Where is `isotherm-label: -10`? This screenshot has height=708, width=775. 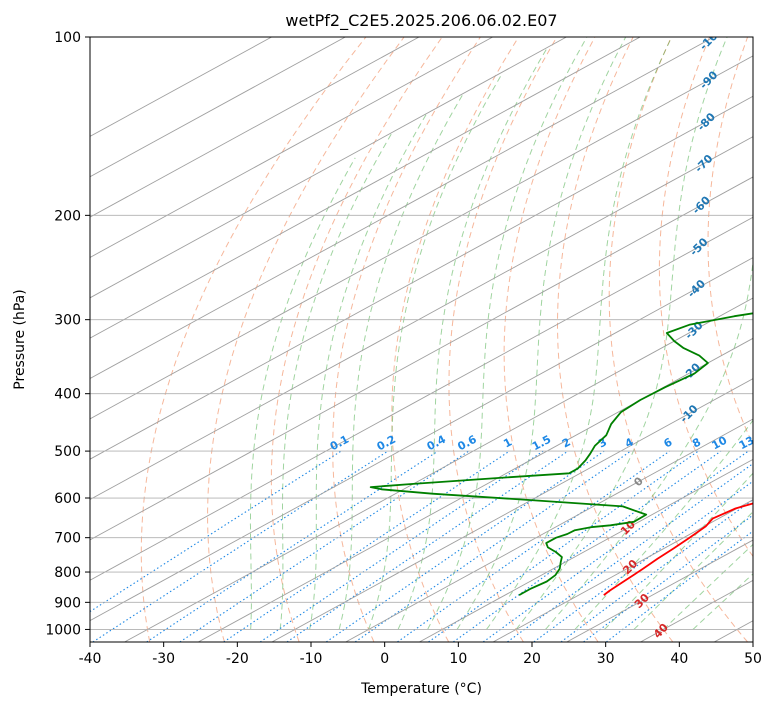 isotherm-label: -10 is located at coordinates (688, 413).